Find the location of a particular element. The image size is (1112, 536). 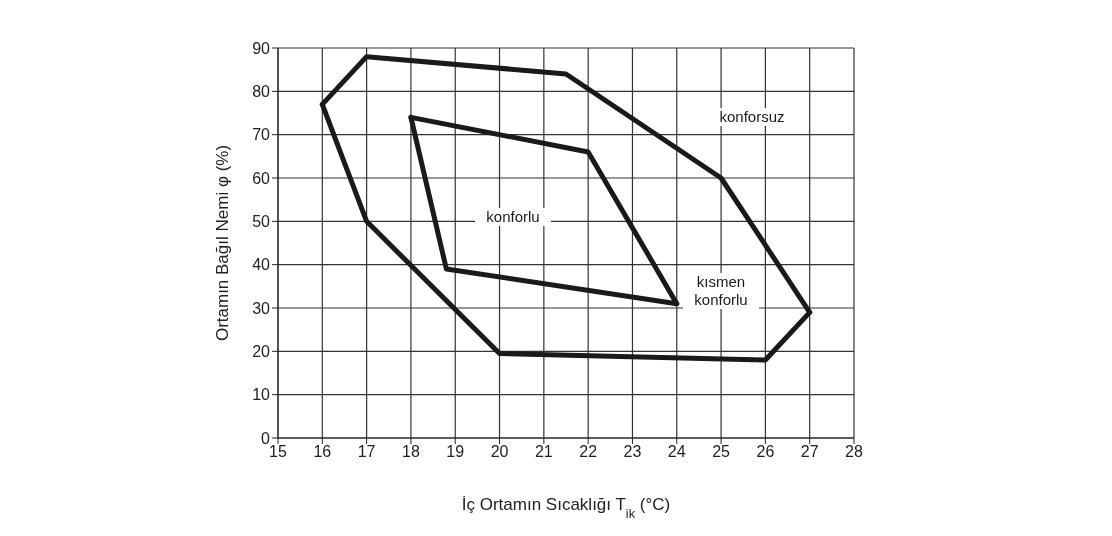

y-tick-label: 20 is located at coordinates (261, 352).